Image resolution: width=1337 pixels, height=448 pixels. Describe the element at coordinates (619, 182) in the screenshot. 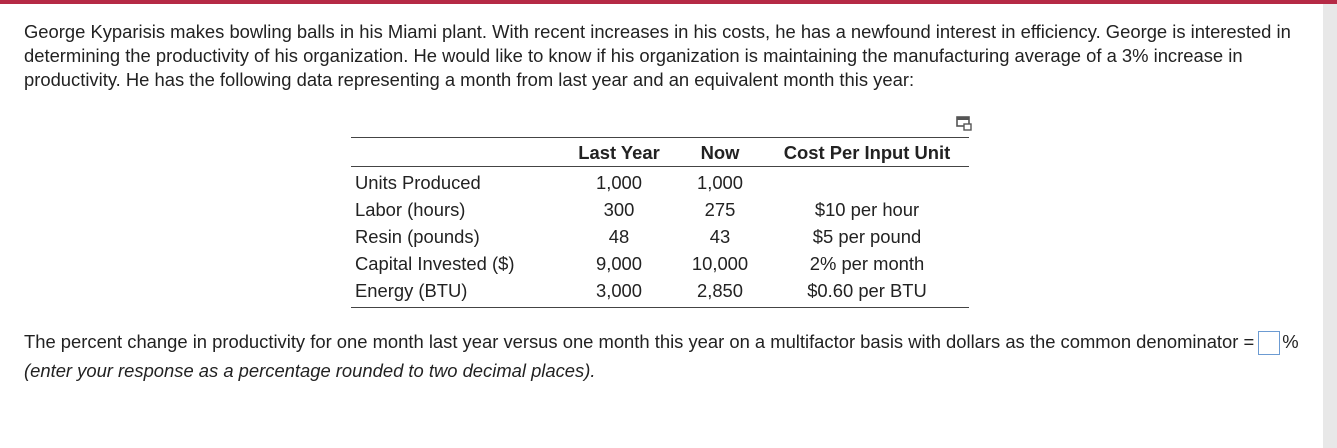

I see `row-last-year: 1,000` at that location.